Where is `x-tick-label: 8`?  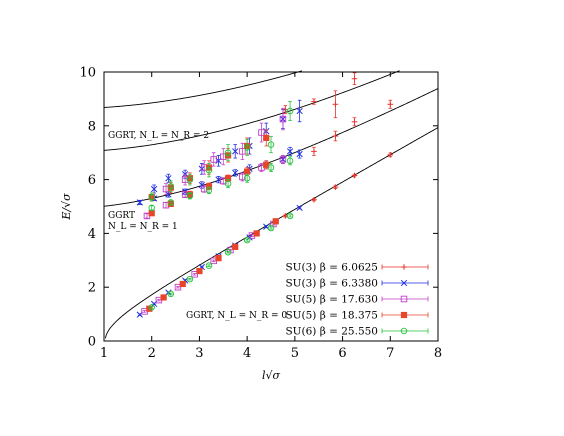
x-tick-label: 8 is located at coordinates (438, 353).